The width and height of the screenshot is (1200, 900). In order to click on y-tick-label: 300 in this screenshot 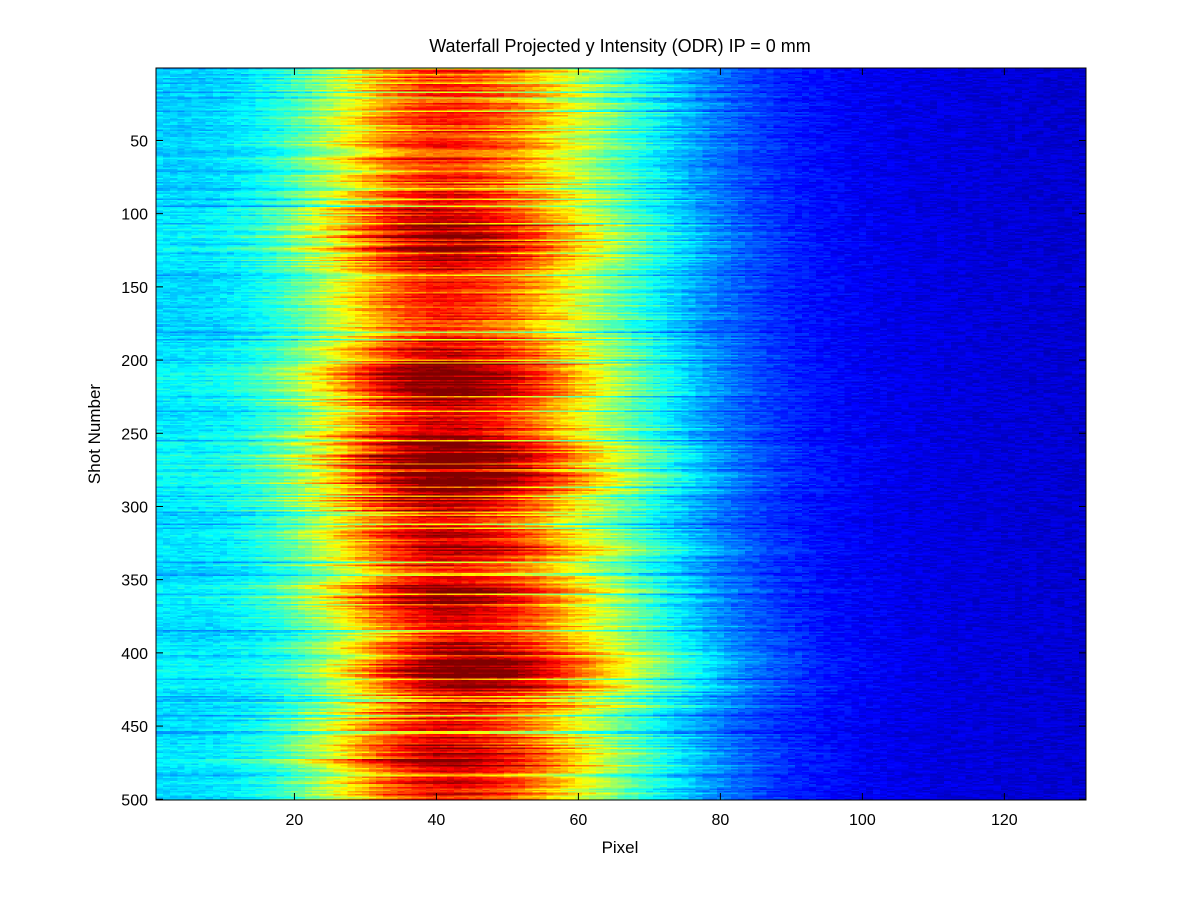, I will do `click(134, 507)`.